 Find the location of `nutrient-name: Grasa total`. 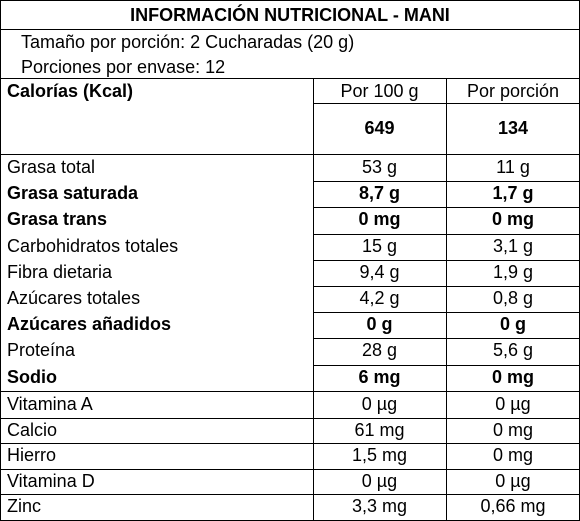

nutrient-name: Grasa total is located at coordinates (51, 167).